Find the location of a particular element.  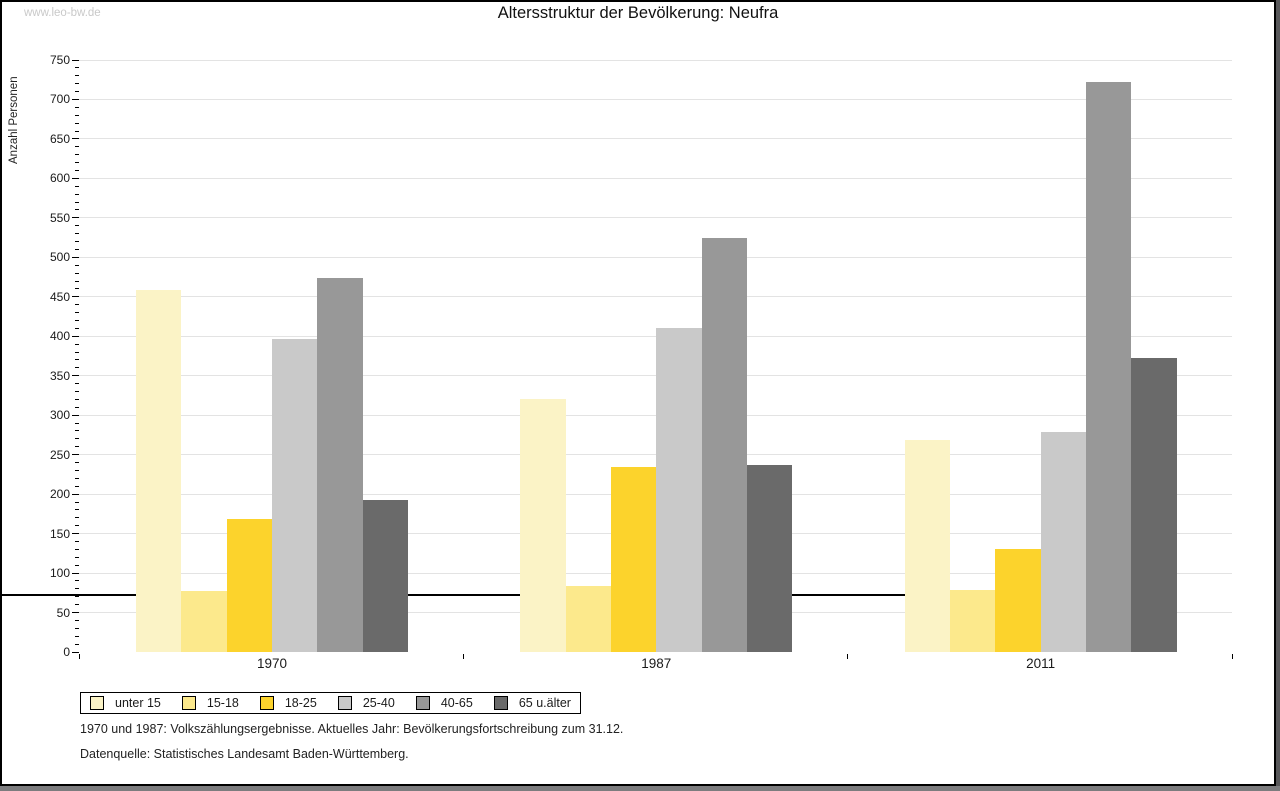

legend-item: 18-25 is located at coordinates (288, 703).